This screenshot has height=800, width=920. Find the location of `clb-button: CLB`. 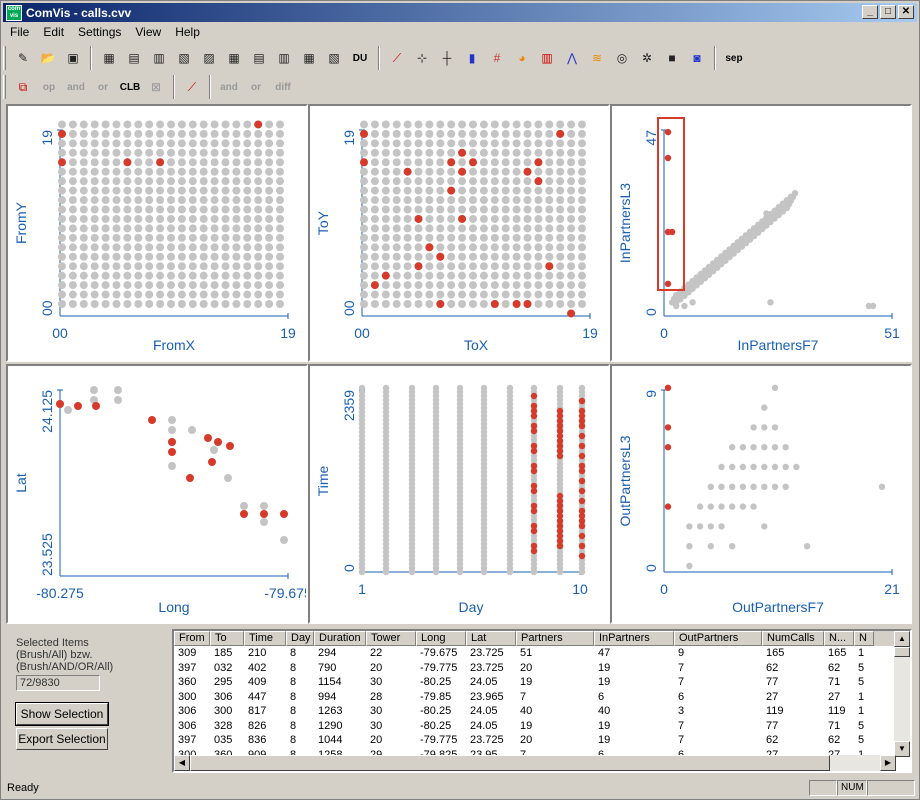

clb-button: CLB is located at coordinates (130, 87).